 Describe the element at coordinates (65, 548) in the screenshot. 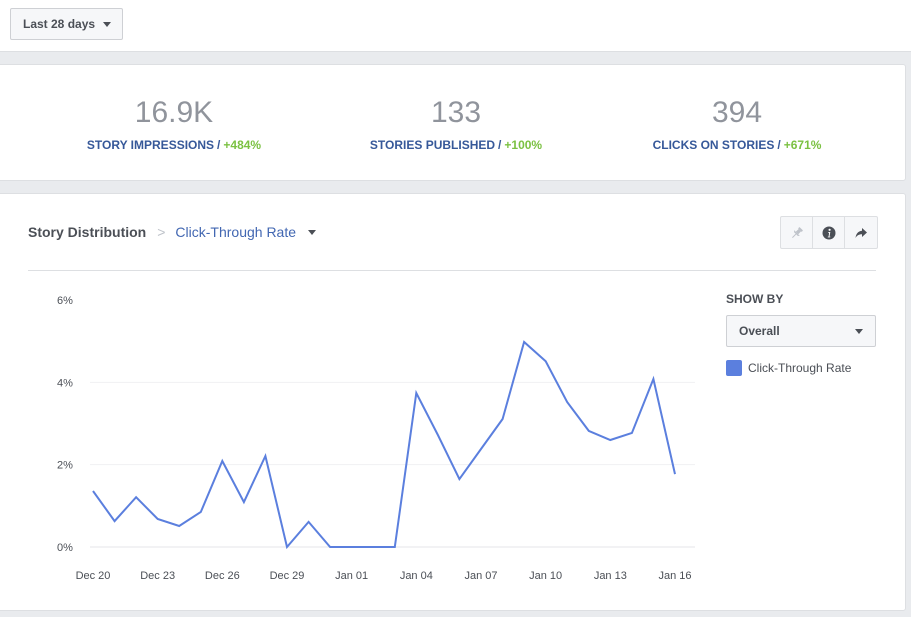

I see `y-tick-label: 0%` at that location.